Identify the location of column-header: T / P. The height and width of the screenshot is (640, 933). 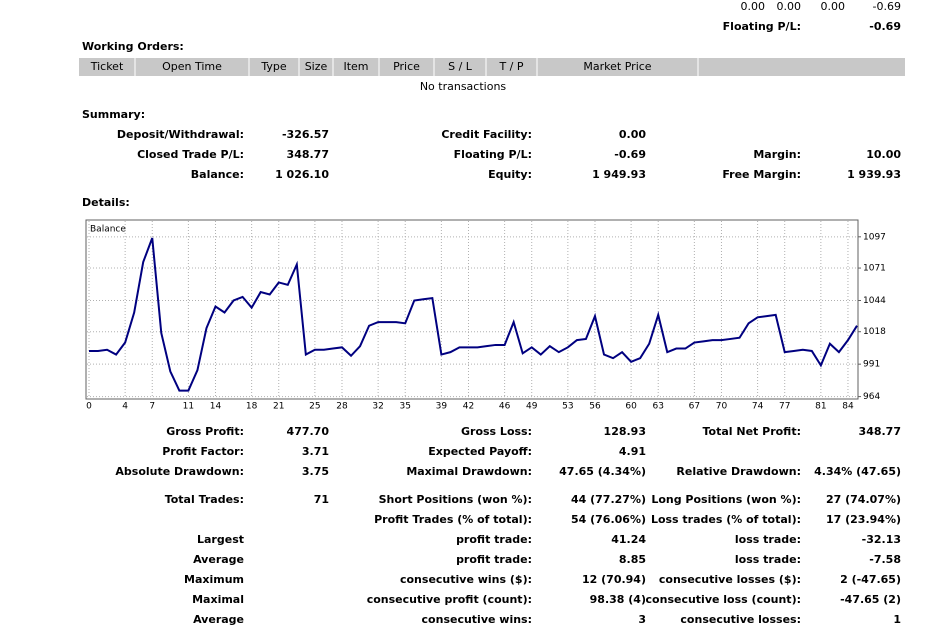
(510, 66).